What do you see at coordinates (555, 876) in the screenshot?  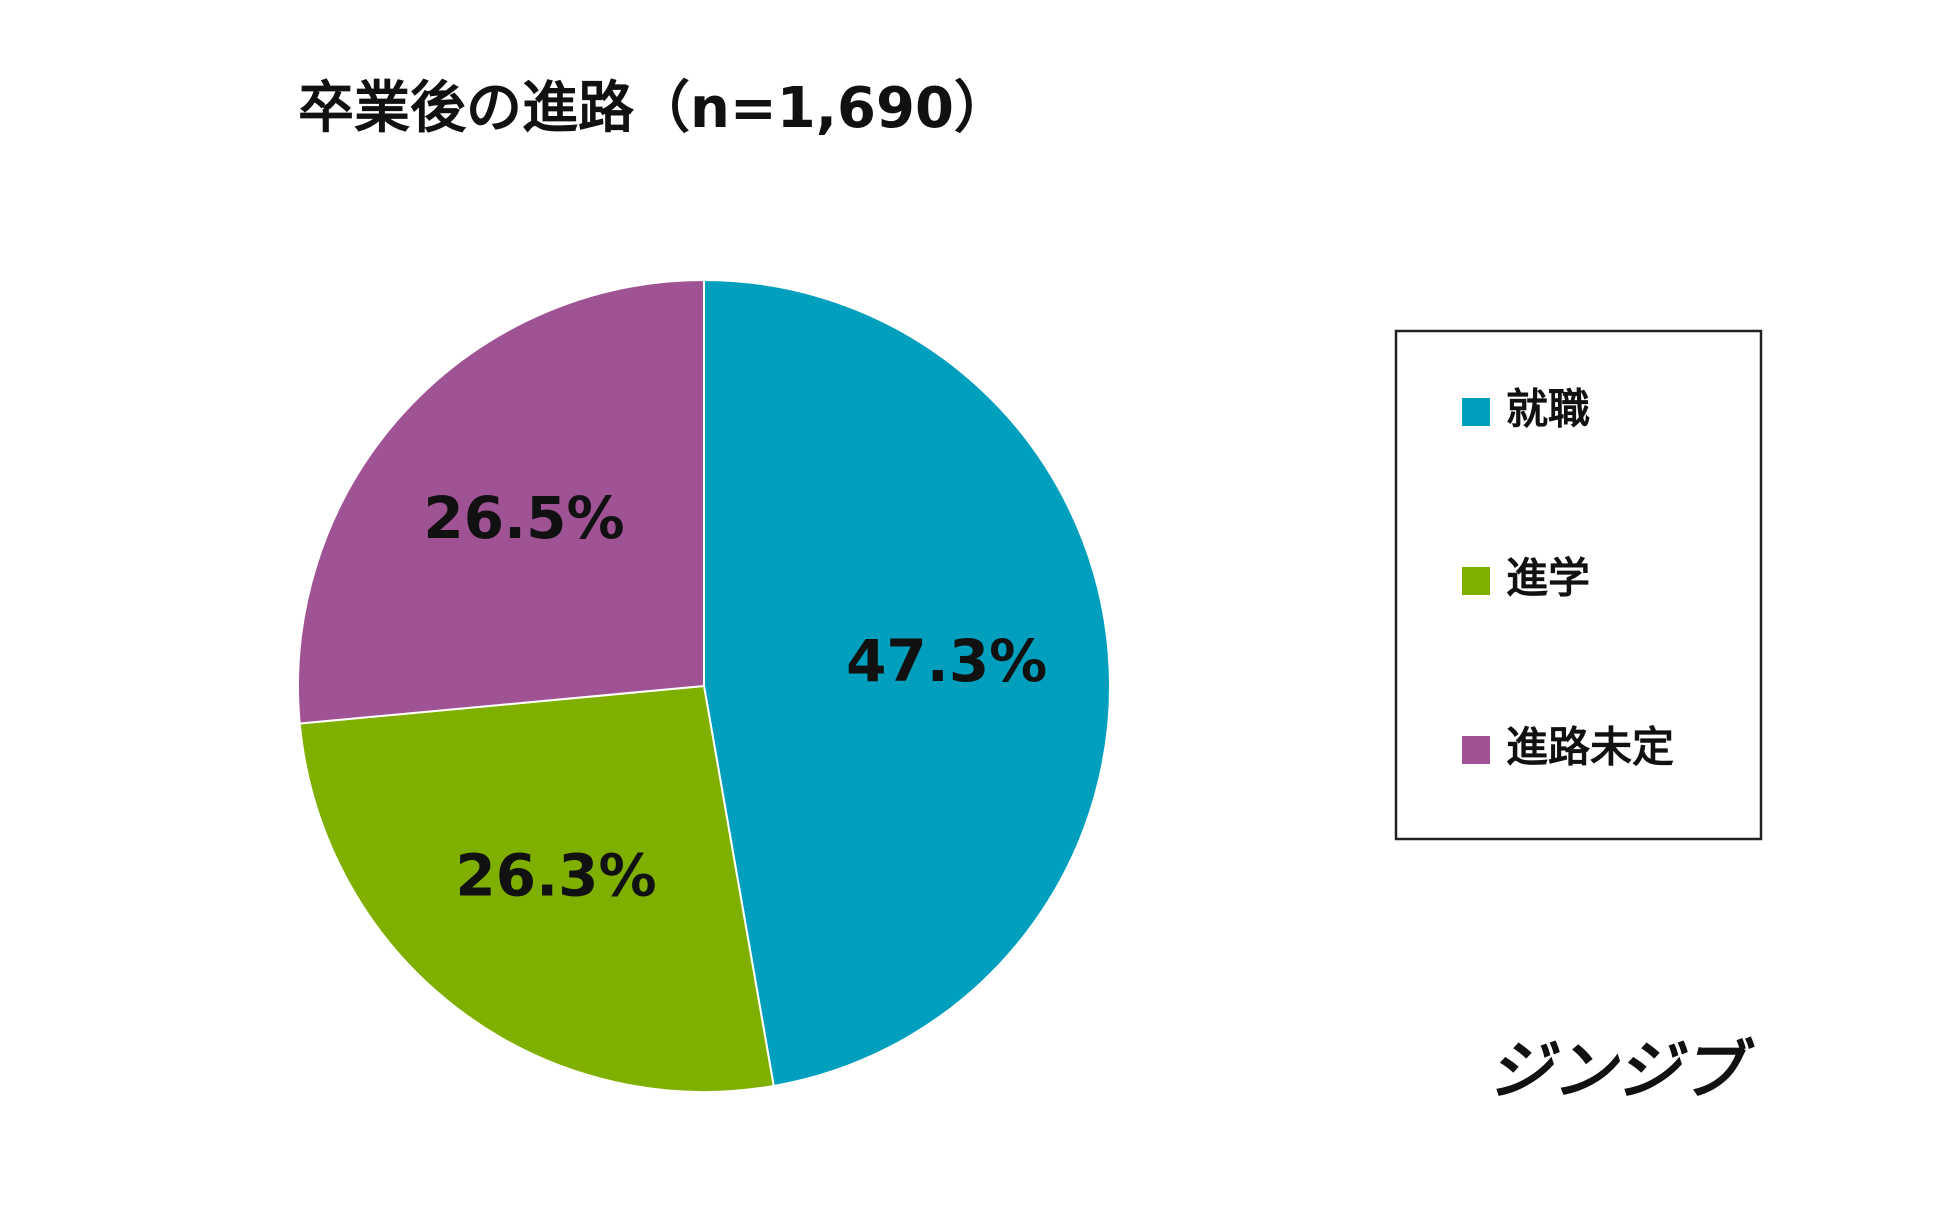 I see `data-label: 26.3%` at bounding box center [555, 876].